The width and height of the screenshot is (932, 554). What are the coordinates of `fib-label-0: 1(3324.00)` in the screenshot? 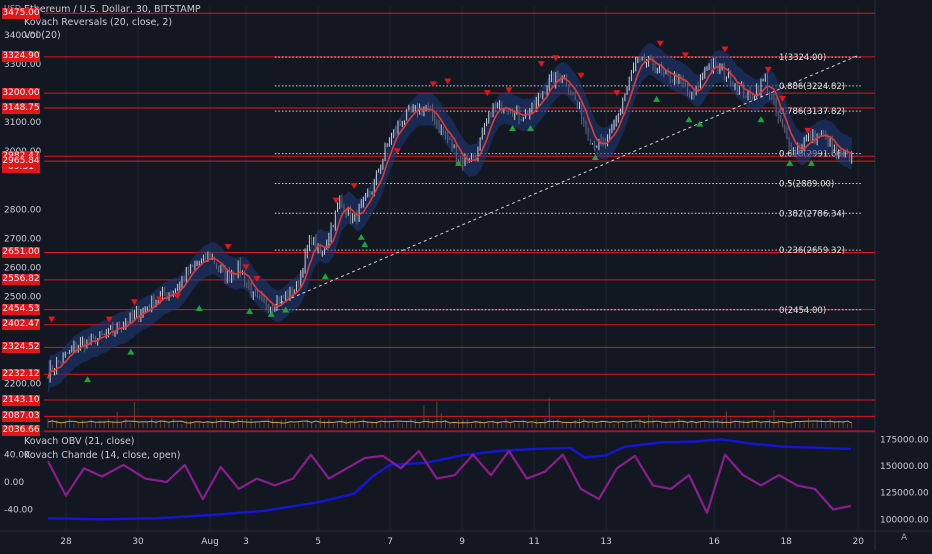 It's located at (802, 58).